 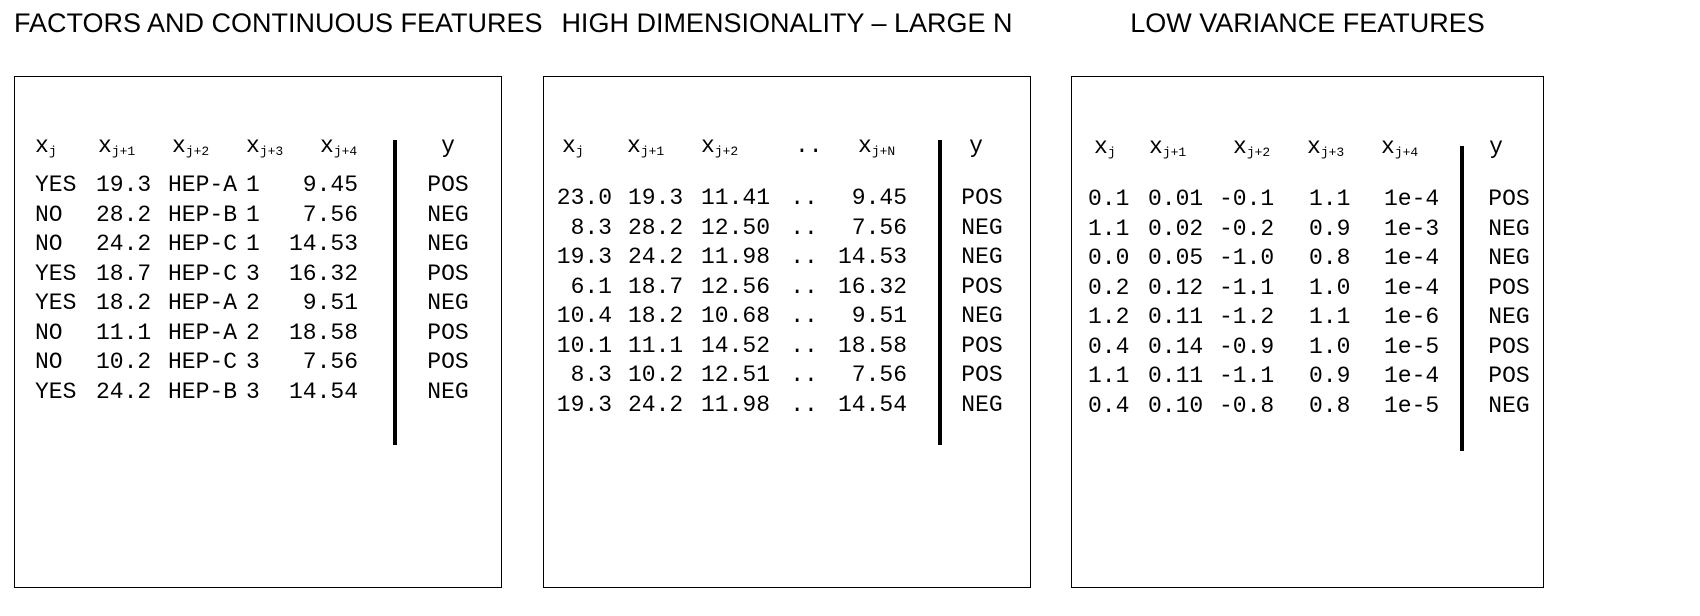 I want to click on feature-value-cell: 0.0, so click(x=1109, y=258).